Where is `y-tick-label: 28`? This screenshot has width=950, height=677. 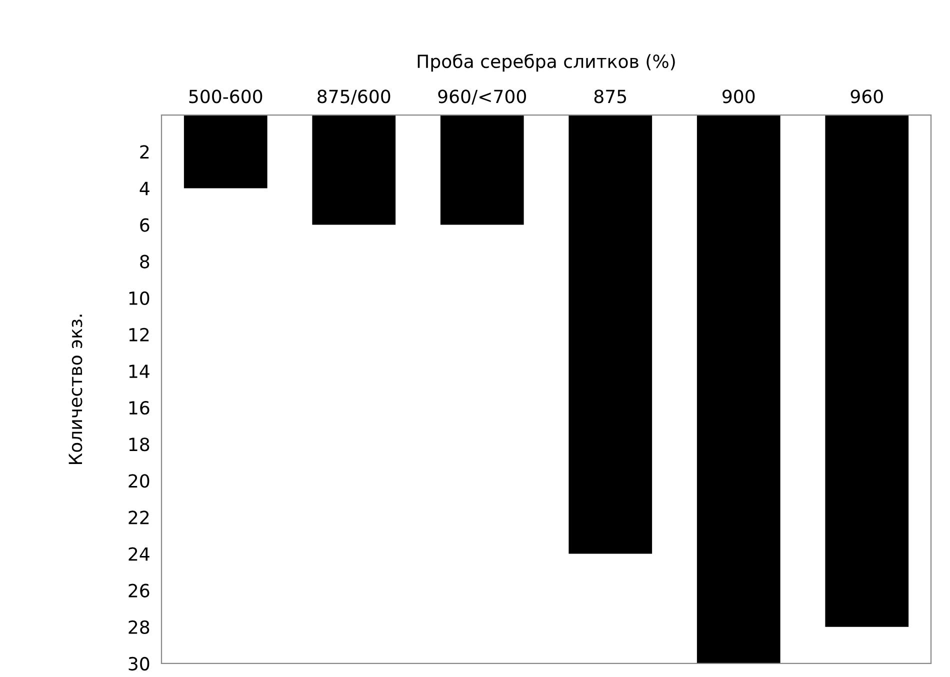 y-tick-label: 28 is located at coordinates (139, 627).